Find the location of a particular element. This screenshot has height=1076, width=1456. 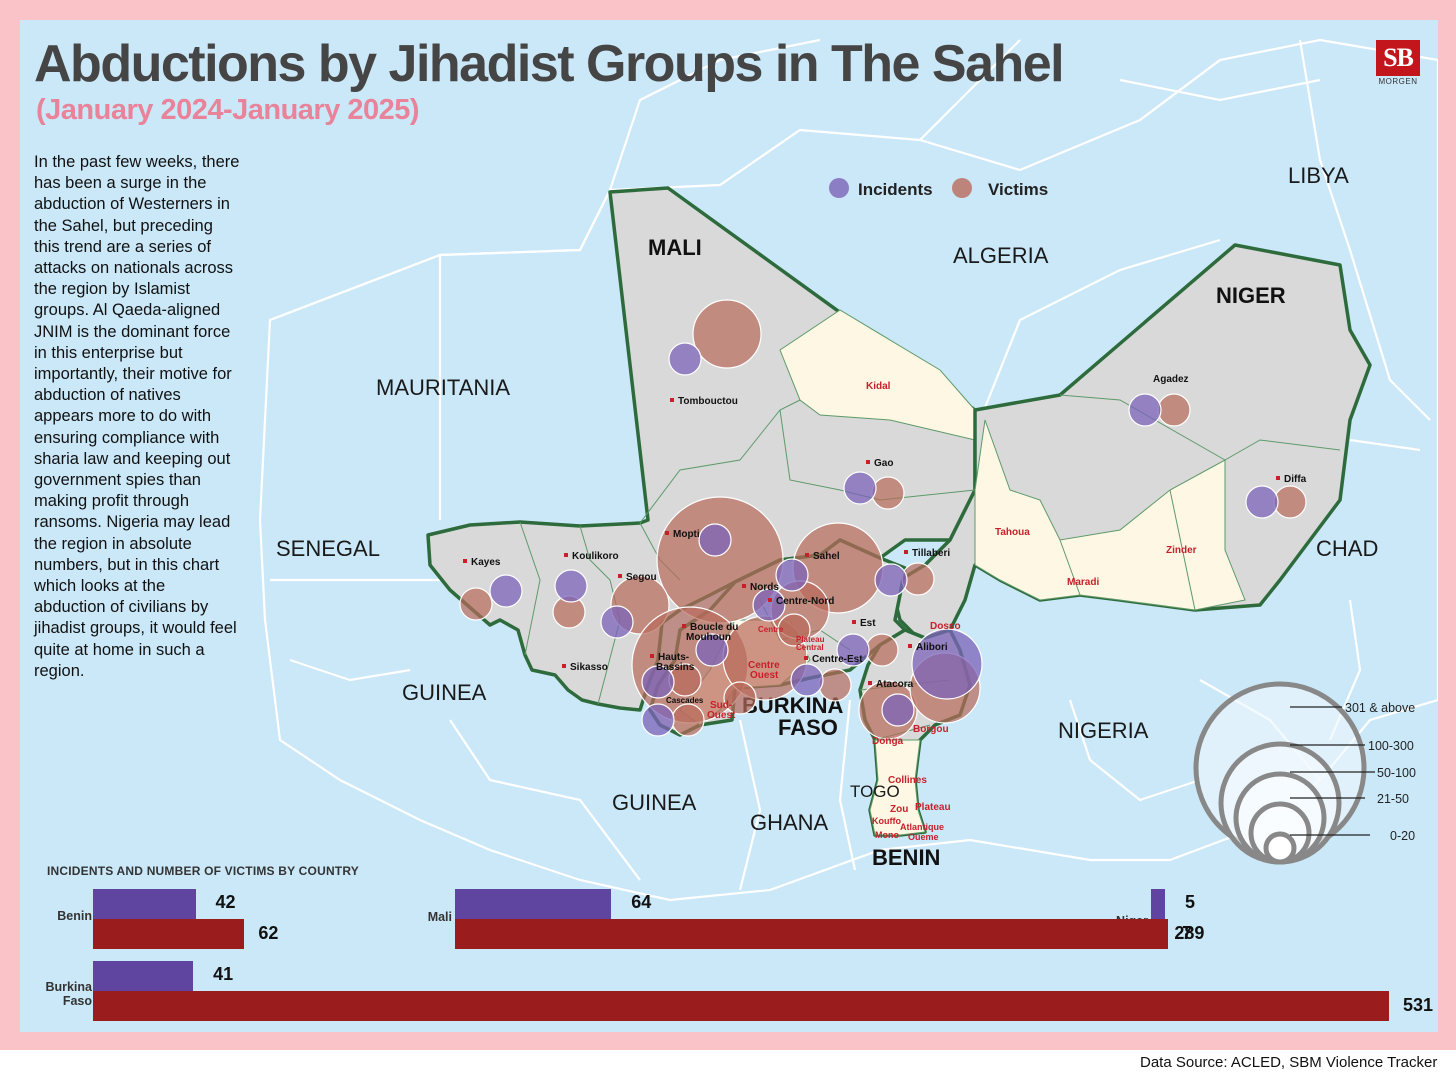

bar-value-label: 42 is located at coordinates (225, 902).